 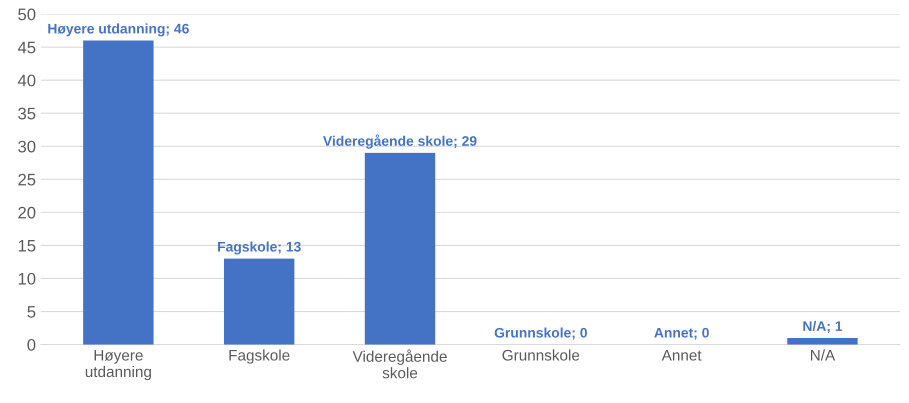 What do you see at coordinates (31, 312) in the screenshot?
I see `y-tick-label: 5` at bounding box center [31, 312].